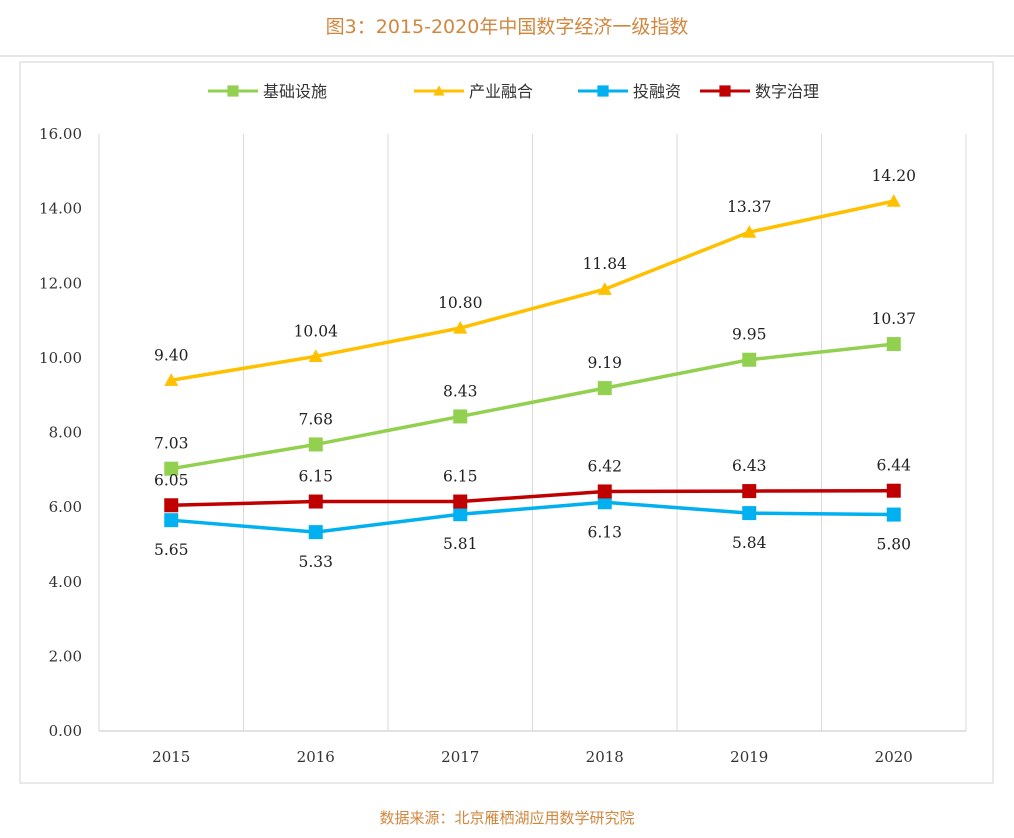 This screenshot has height=838, width=1014. I want to click on data-label: 6.13, so click(604, 532).